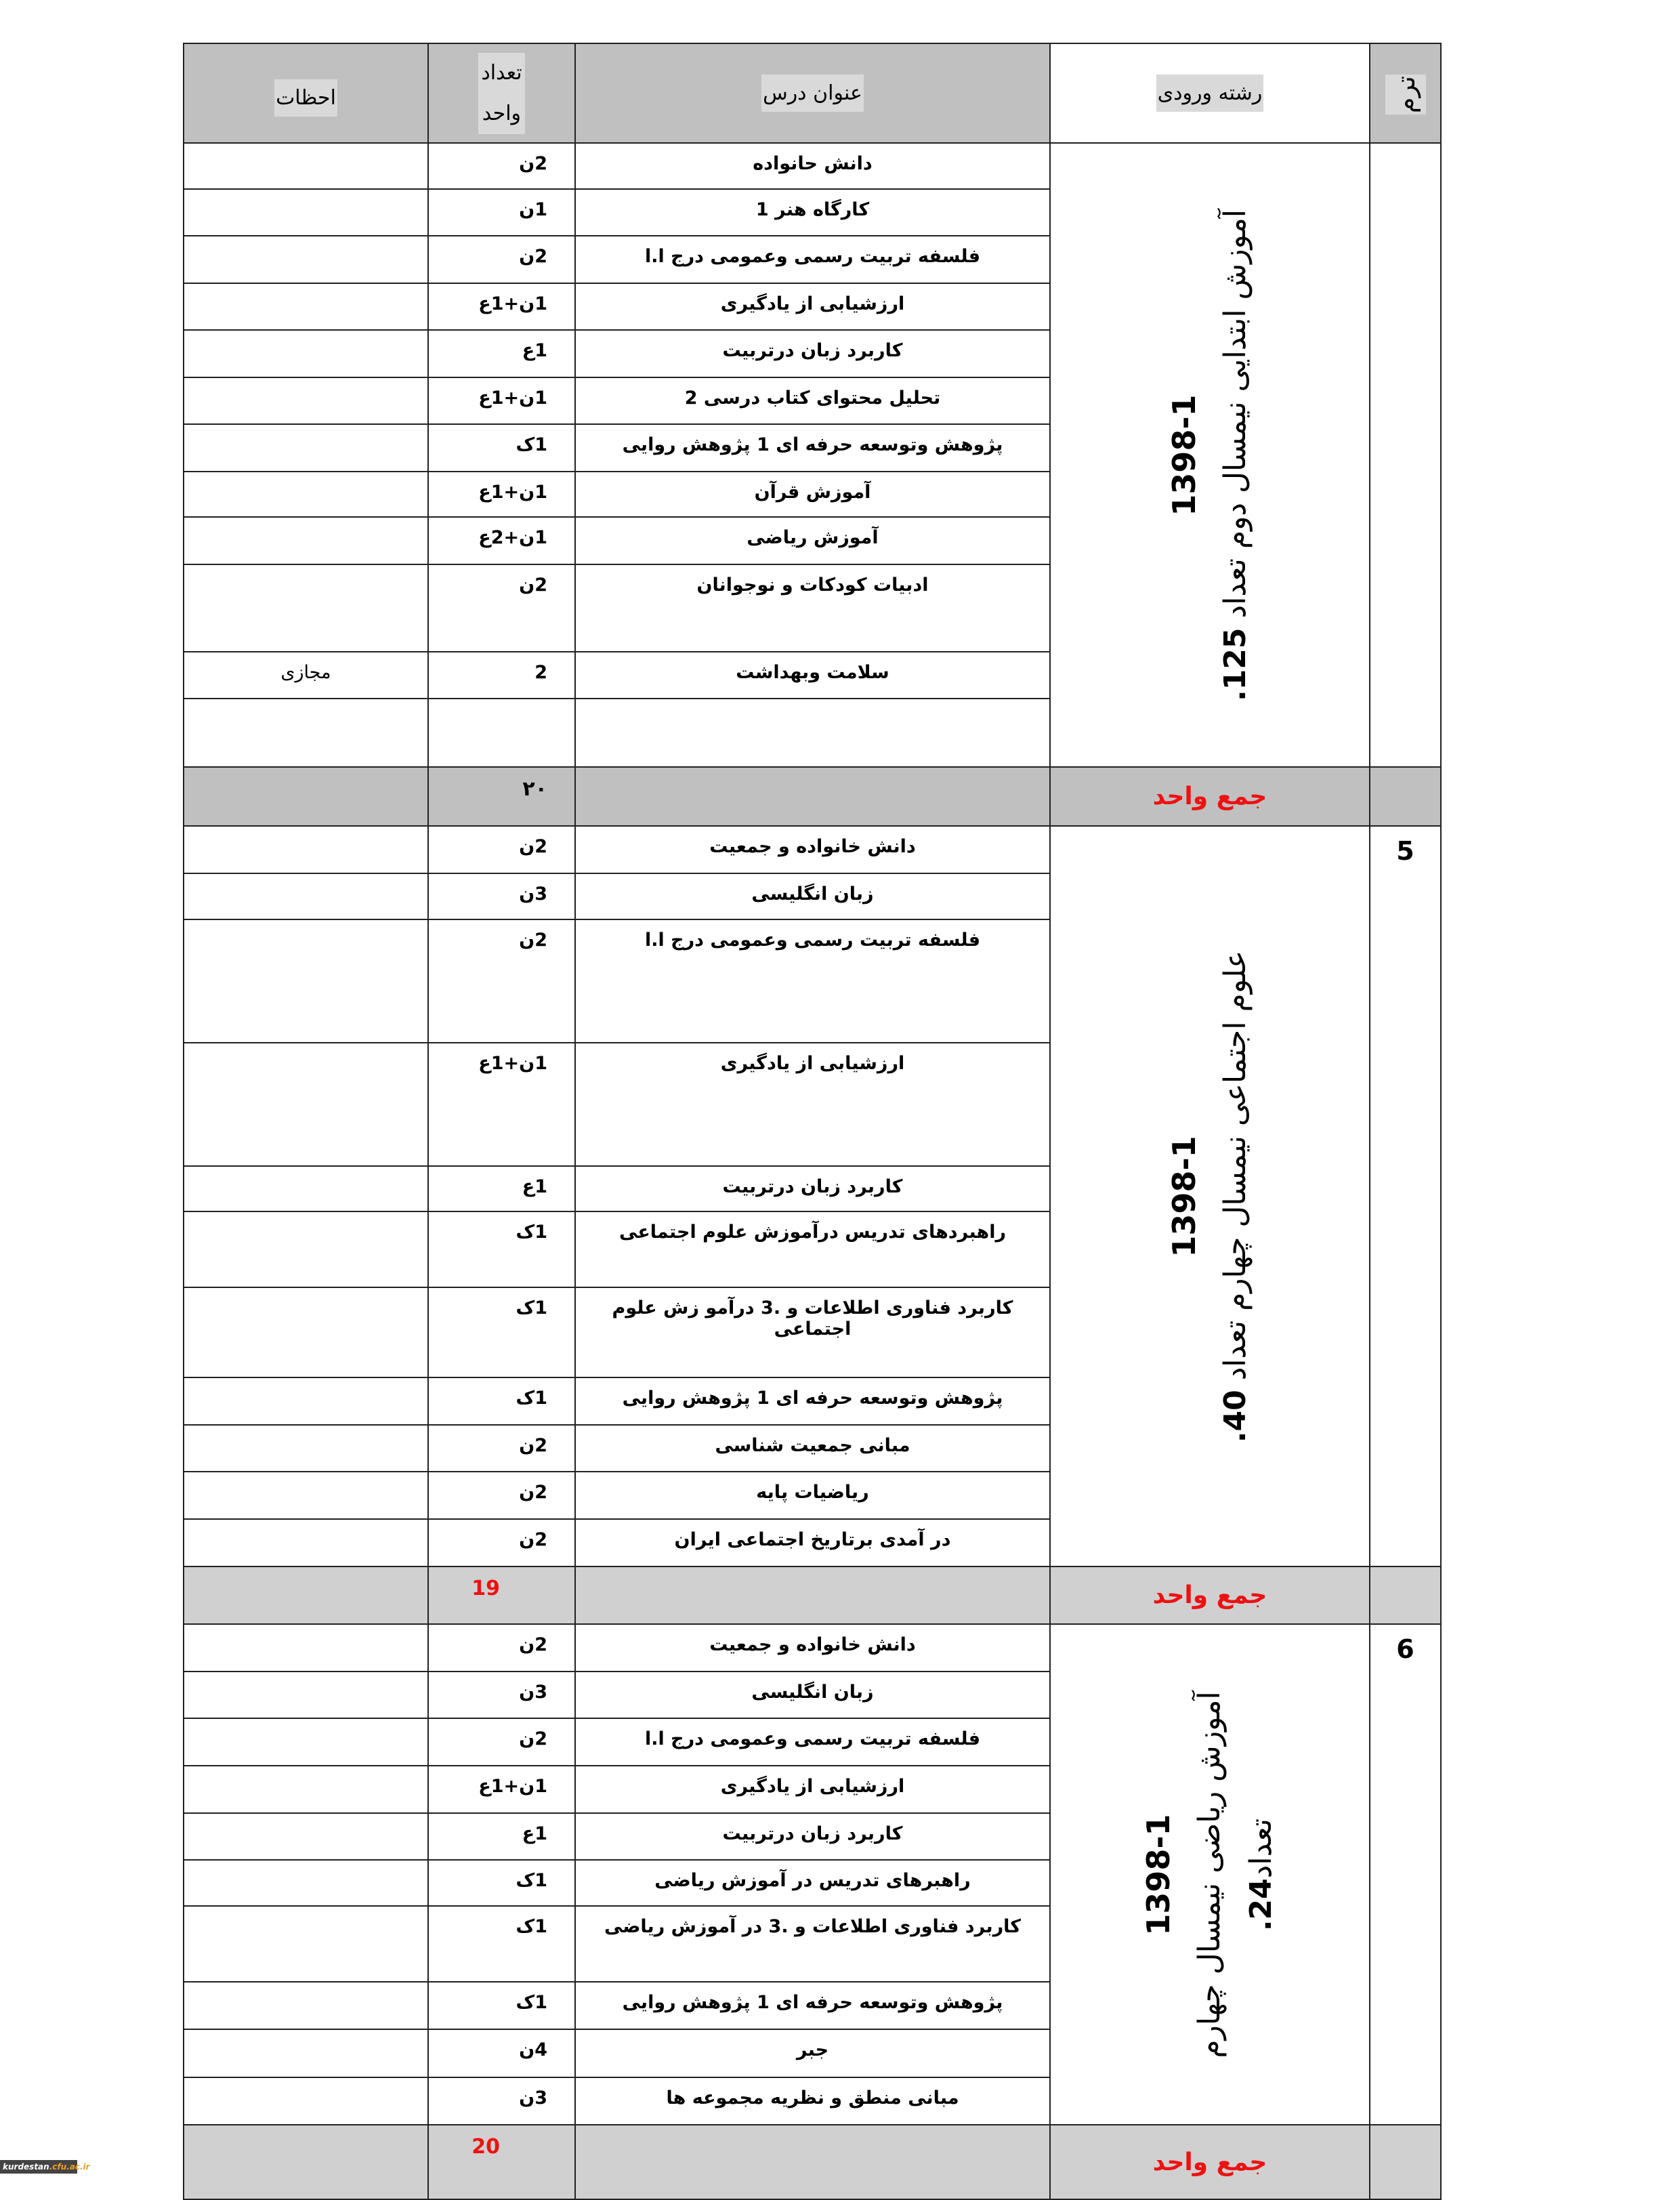  I want to click on course-row: راهبردهای تدریس درآموزش علوم اجتماعی 1ک, so click(812, 1249).